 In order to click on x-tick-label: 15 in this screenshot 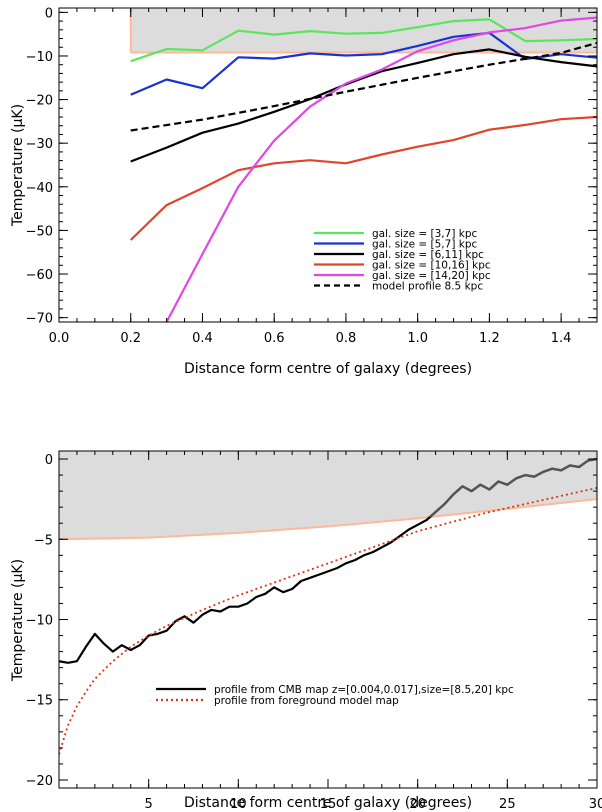, I will do `click(328, 804)`.